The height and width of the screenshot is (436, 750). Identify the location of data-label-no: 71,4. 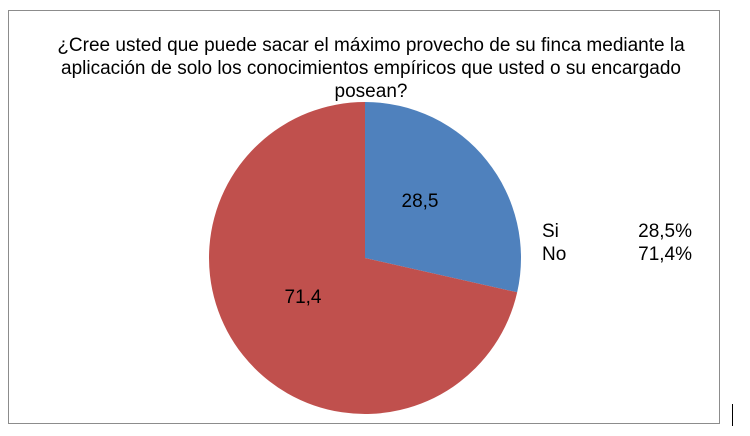
(303, 297).